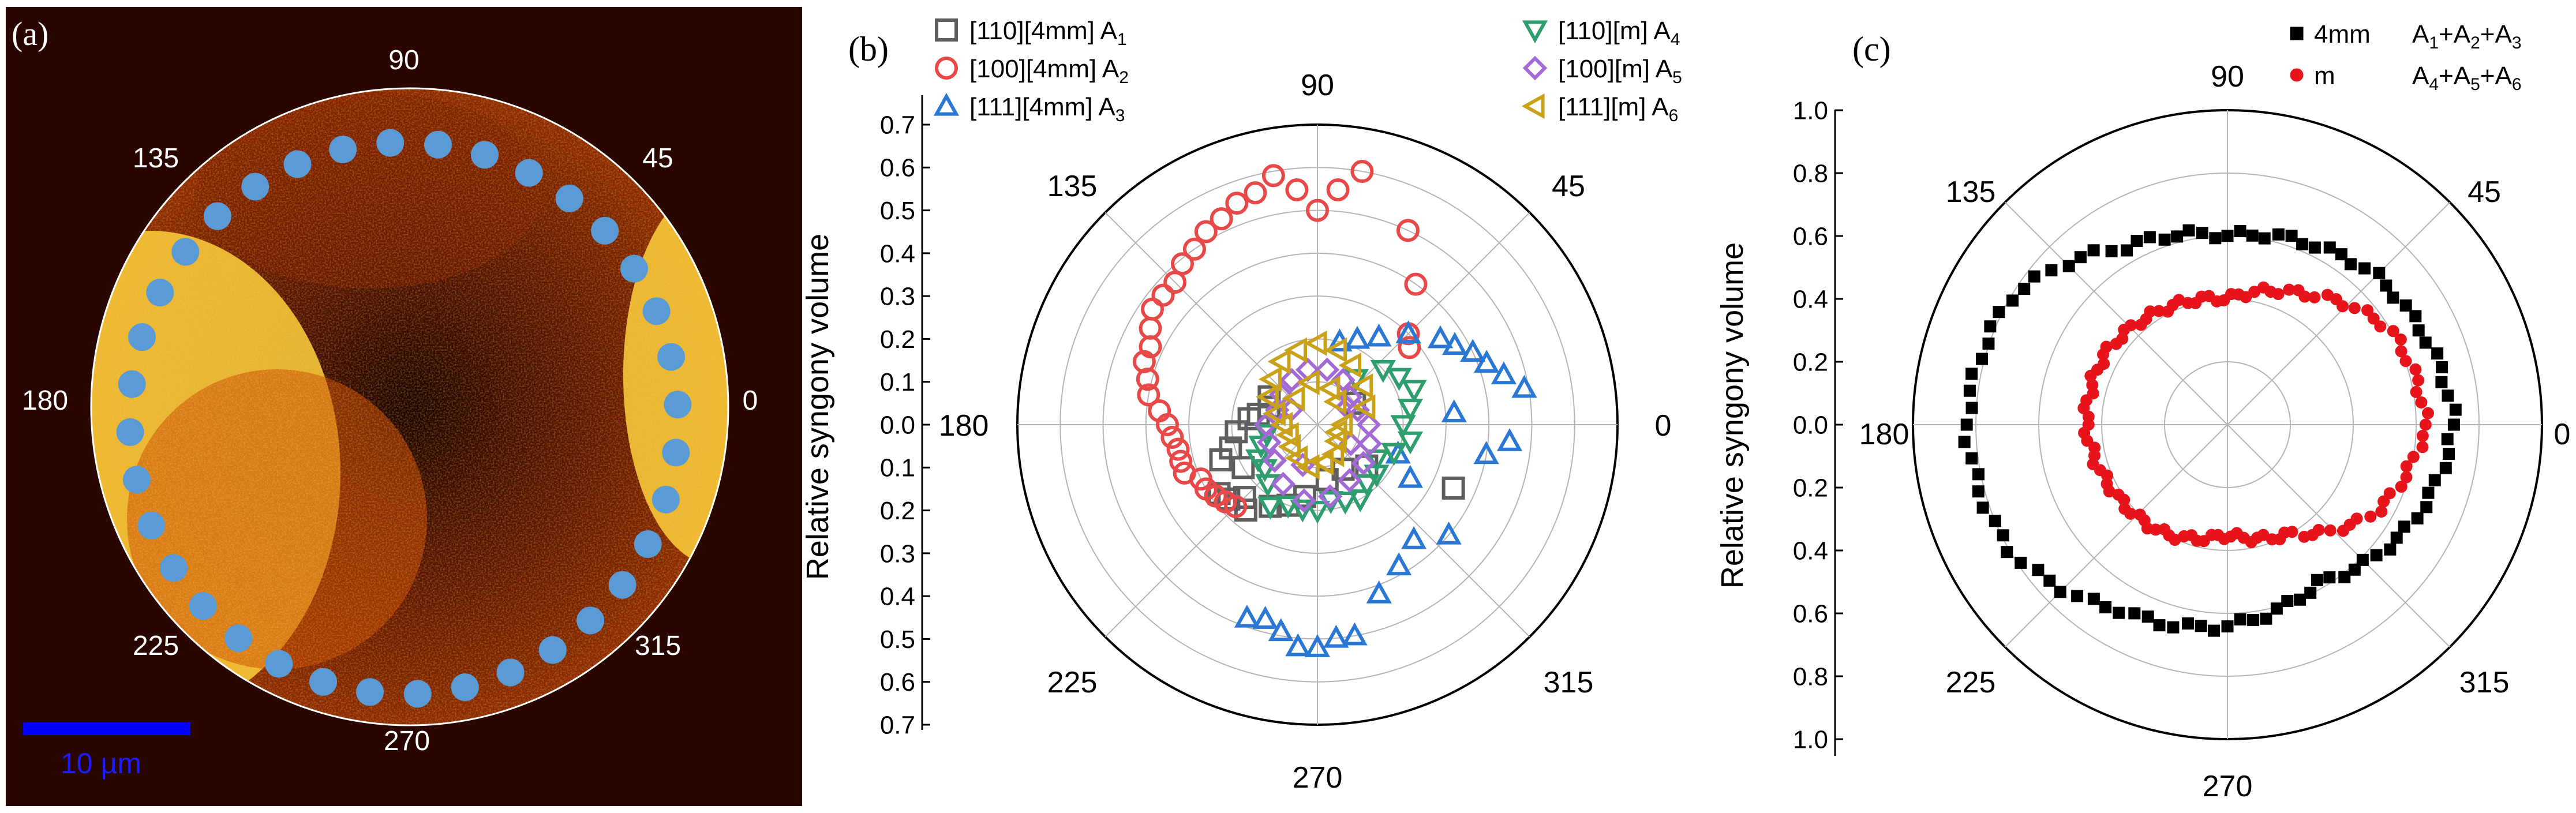 The width and height of the screenshot is (2576, 813). Describe the element at coordinates (106, 728) in the screenshot. I see `scale-bar` at that location.